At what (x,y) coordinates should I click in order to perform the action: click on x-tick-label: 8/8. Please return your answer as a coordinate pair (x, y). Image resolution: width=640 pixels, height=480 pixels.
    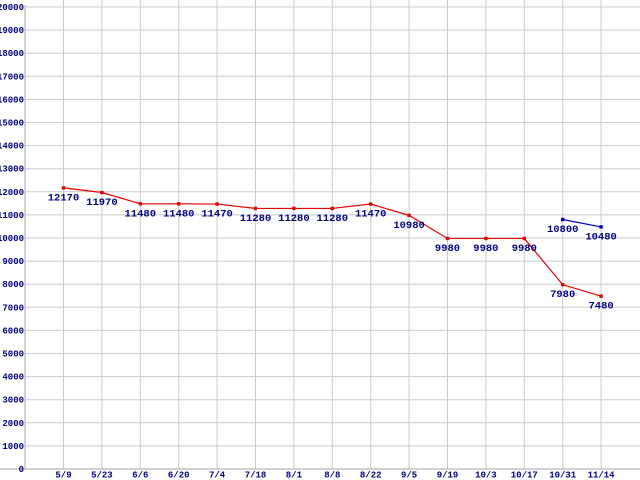
    Looking at the image, I should click on (332, 475).